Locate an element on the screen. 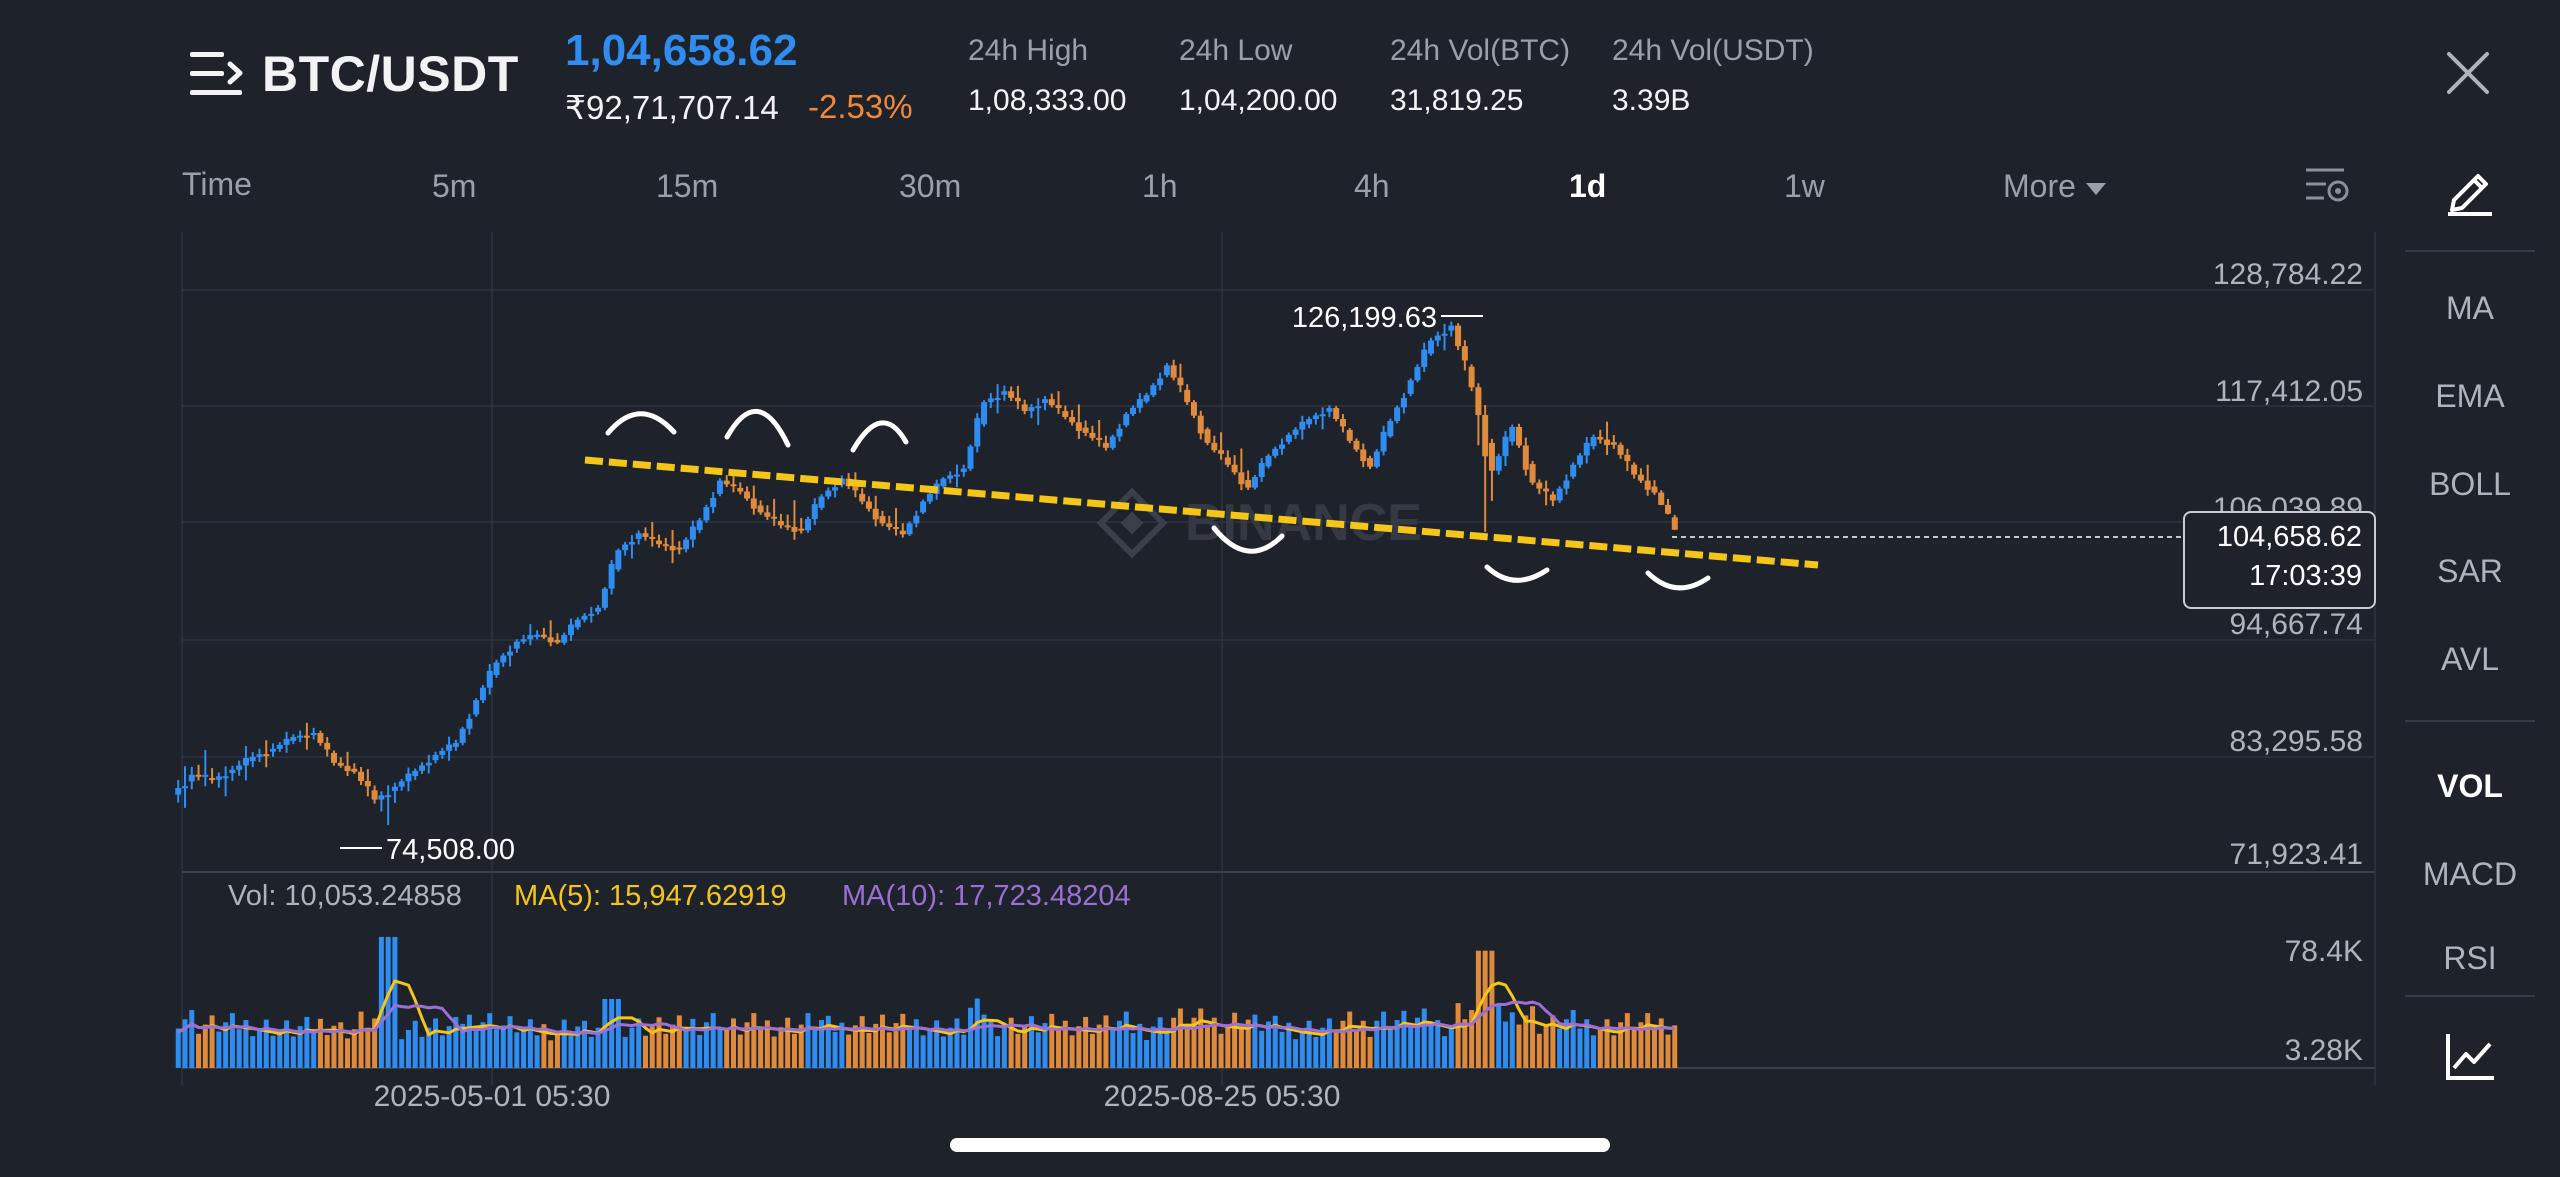  indicator-rsi: RSI is located at coordinates (2470, 956).